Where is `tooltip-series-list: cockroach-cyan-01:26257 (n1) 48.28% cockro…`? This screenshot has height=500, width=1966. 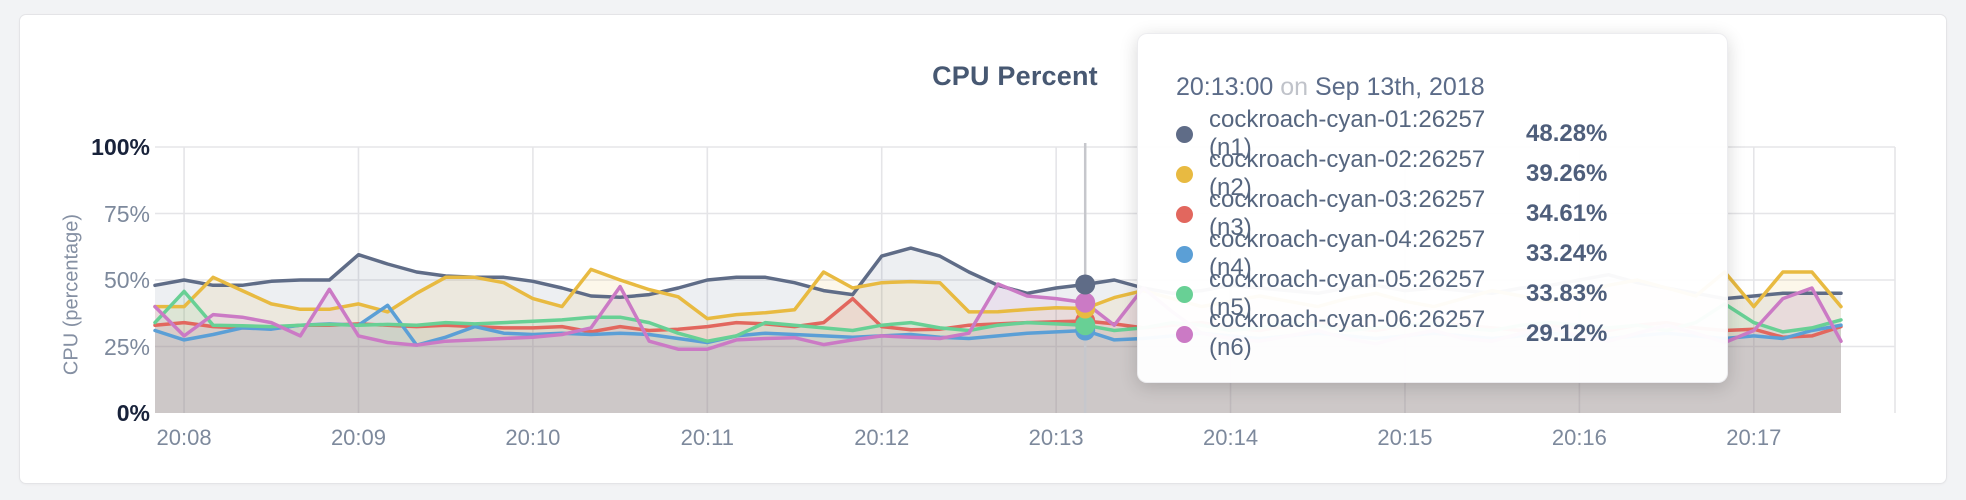
tooltip-series-list: cockroach-cyan-01:26257 (n1) 48.28% cockro… is located at coordinates (1436, 233).